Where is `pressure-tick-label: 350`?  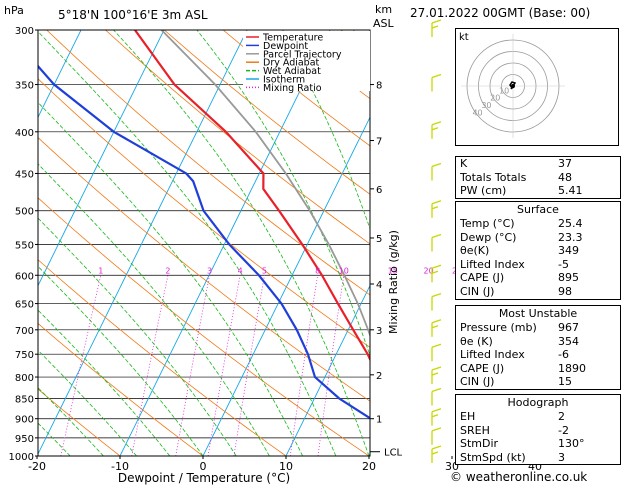
pressure-tick-label: 350 is located at coordinates (24, 86).